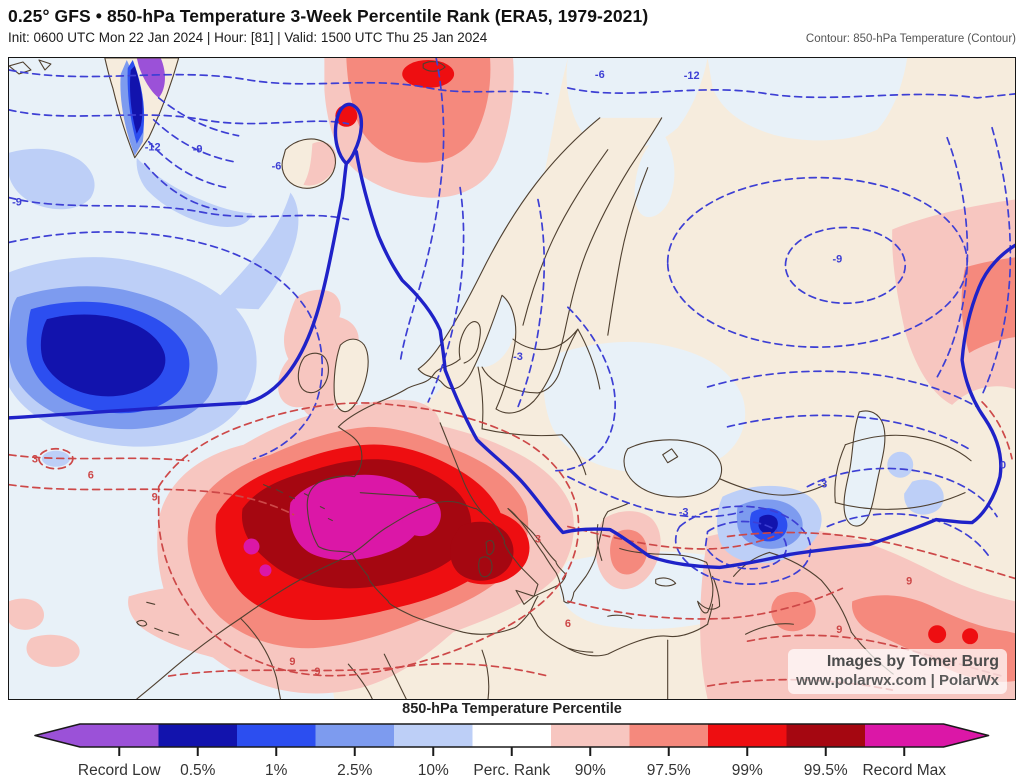  What do you see at coordinates (355, 770) in the screenshot?
I see `colorbar-label: 2.5%` at bounding box center [355, 770].